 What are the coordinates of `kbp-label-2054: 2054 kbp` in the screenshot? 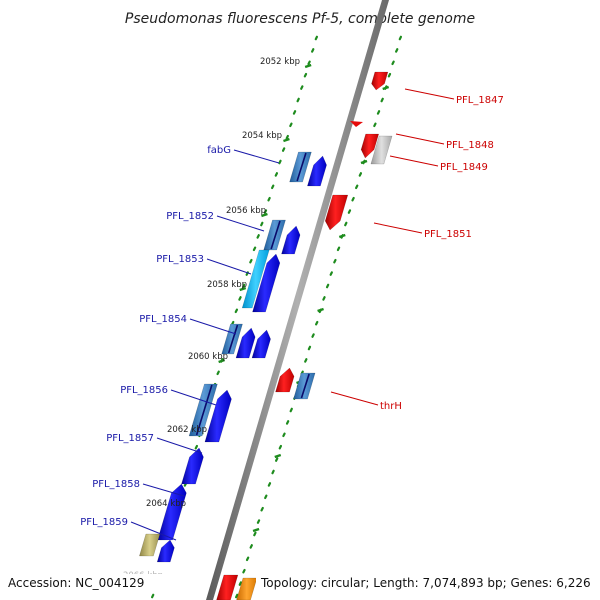 It's located at (262, 136).